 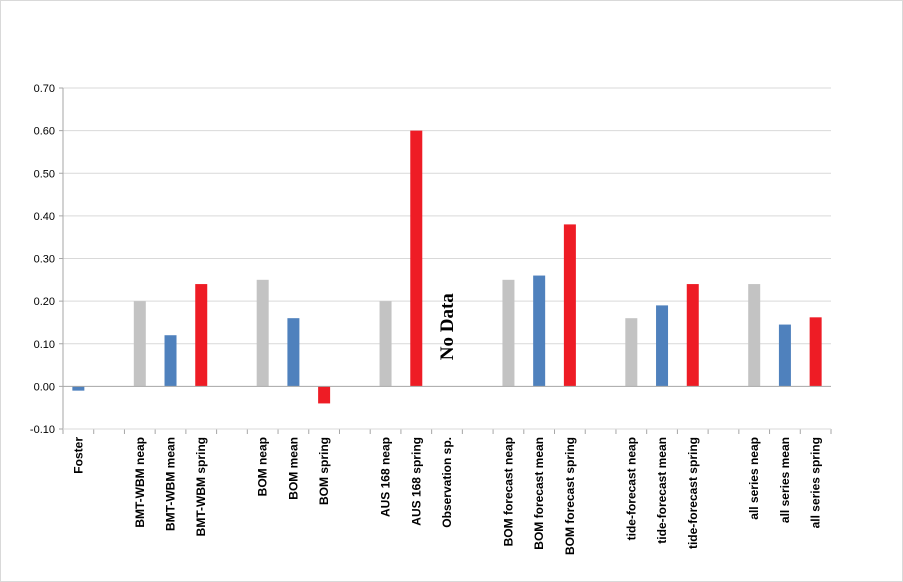 I want to click on x-category-label: BOM spring, so click(x=324, y=471).